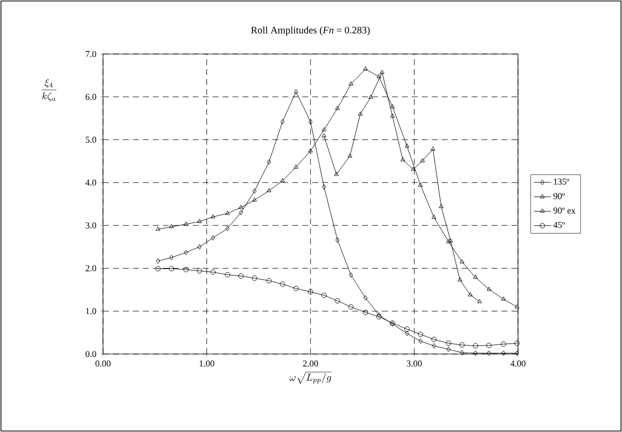  Describe the element at coordinates (91, 354) in the screenshot. I see `y-tick-label: 0.0` at that location.